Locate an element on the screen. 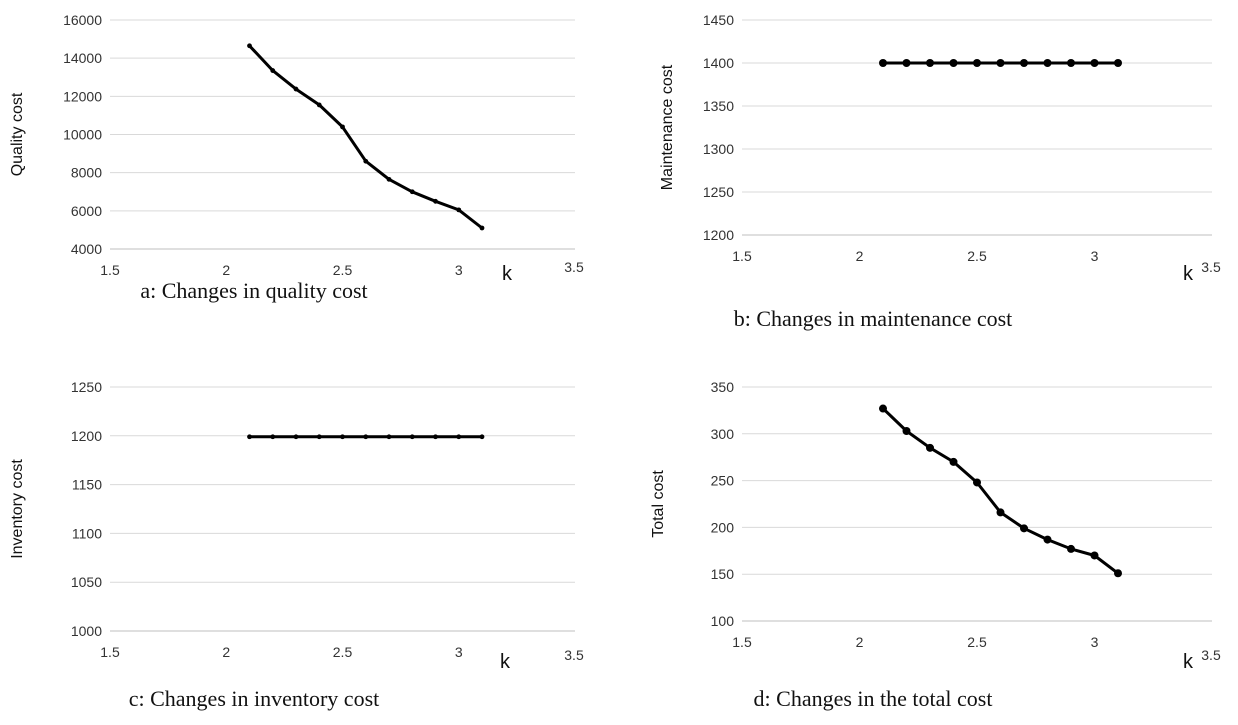  y-tick-label: 14000 is located at coordinates (82, 58).